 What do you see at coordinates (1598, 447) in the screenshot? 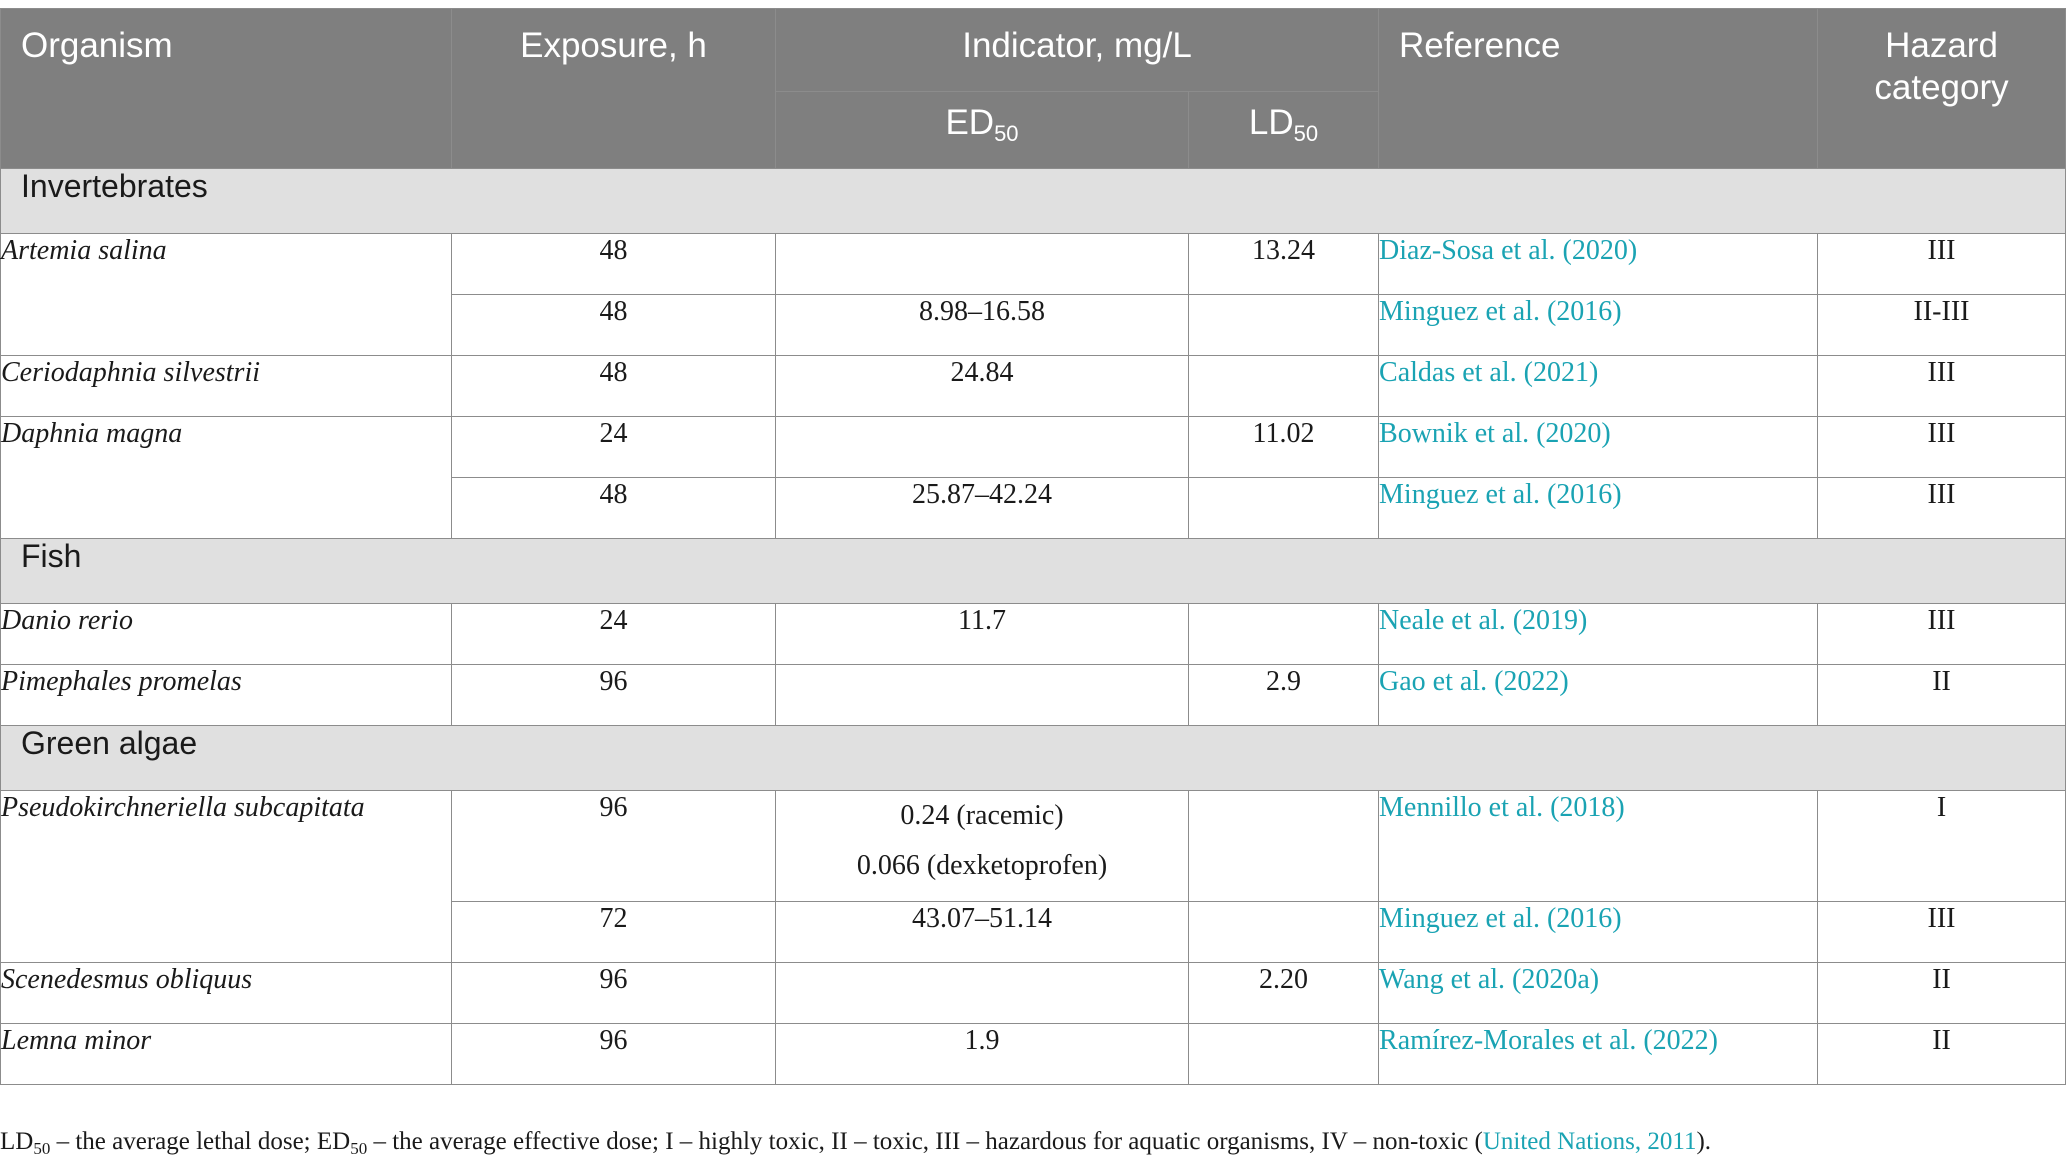
I see `reference-link: Bownik et al. (2020)` at bounding box center [1598, 447].